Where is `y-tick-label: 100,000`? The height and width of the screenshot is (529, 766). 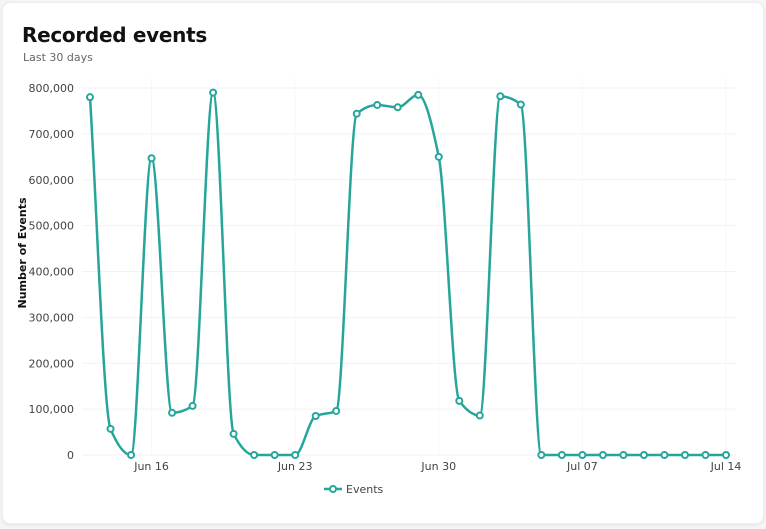 y-tick-label: 100,000 is located at coordinates (52, 409).